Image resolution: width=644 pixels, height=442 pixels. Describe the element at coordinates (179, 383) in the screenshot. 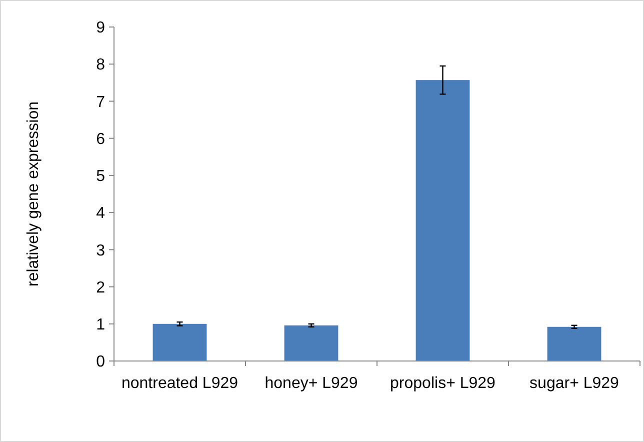

I see `x-tick-label: nontreated L929` at that location.